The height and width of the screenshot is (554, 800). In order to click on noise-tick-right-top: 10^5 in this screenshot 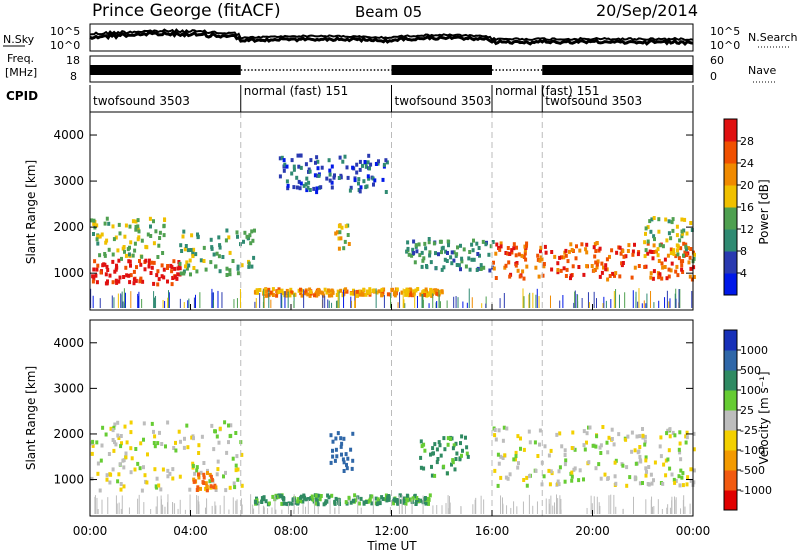, I will do `click(725, 31)`.